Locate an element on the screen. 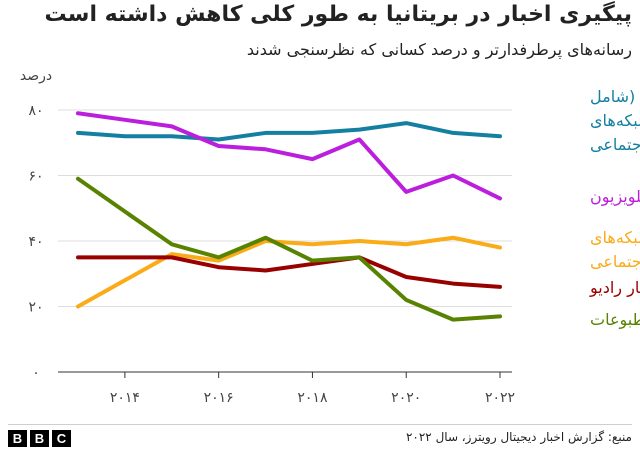  bbc-logo: B B C is located at coordinates (39, 438).